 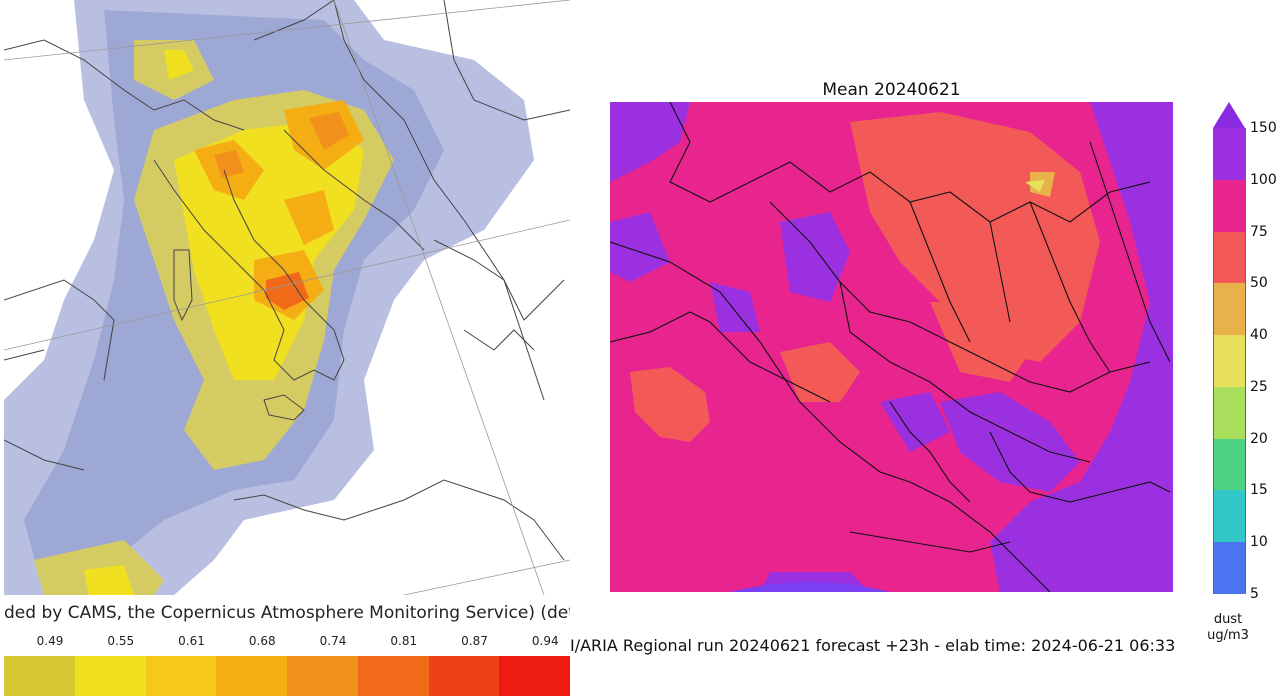 What do you see at coordinates (1228, 635) in the screenshot?
I see `colorbar-unit-measure: ug/m3` at bounding box center [1228, 635].